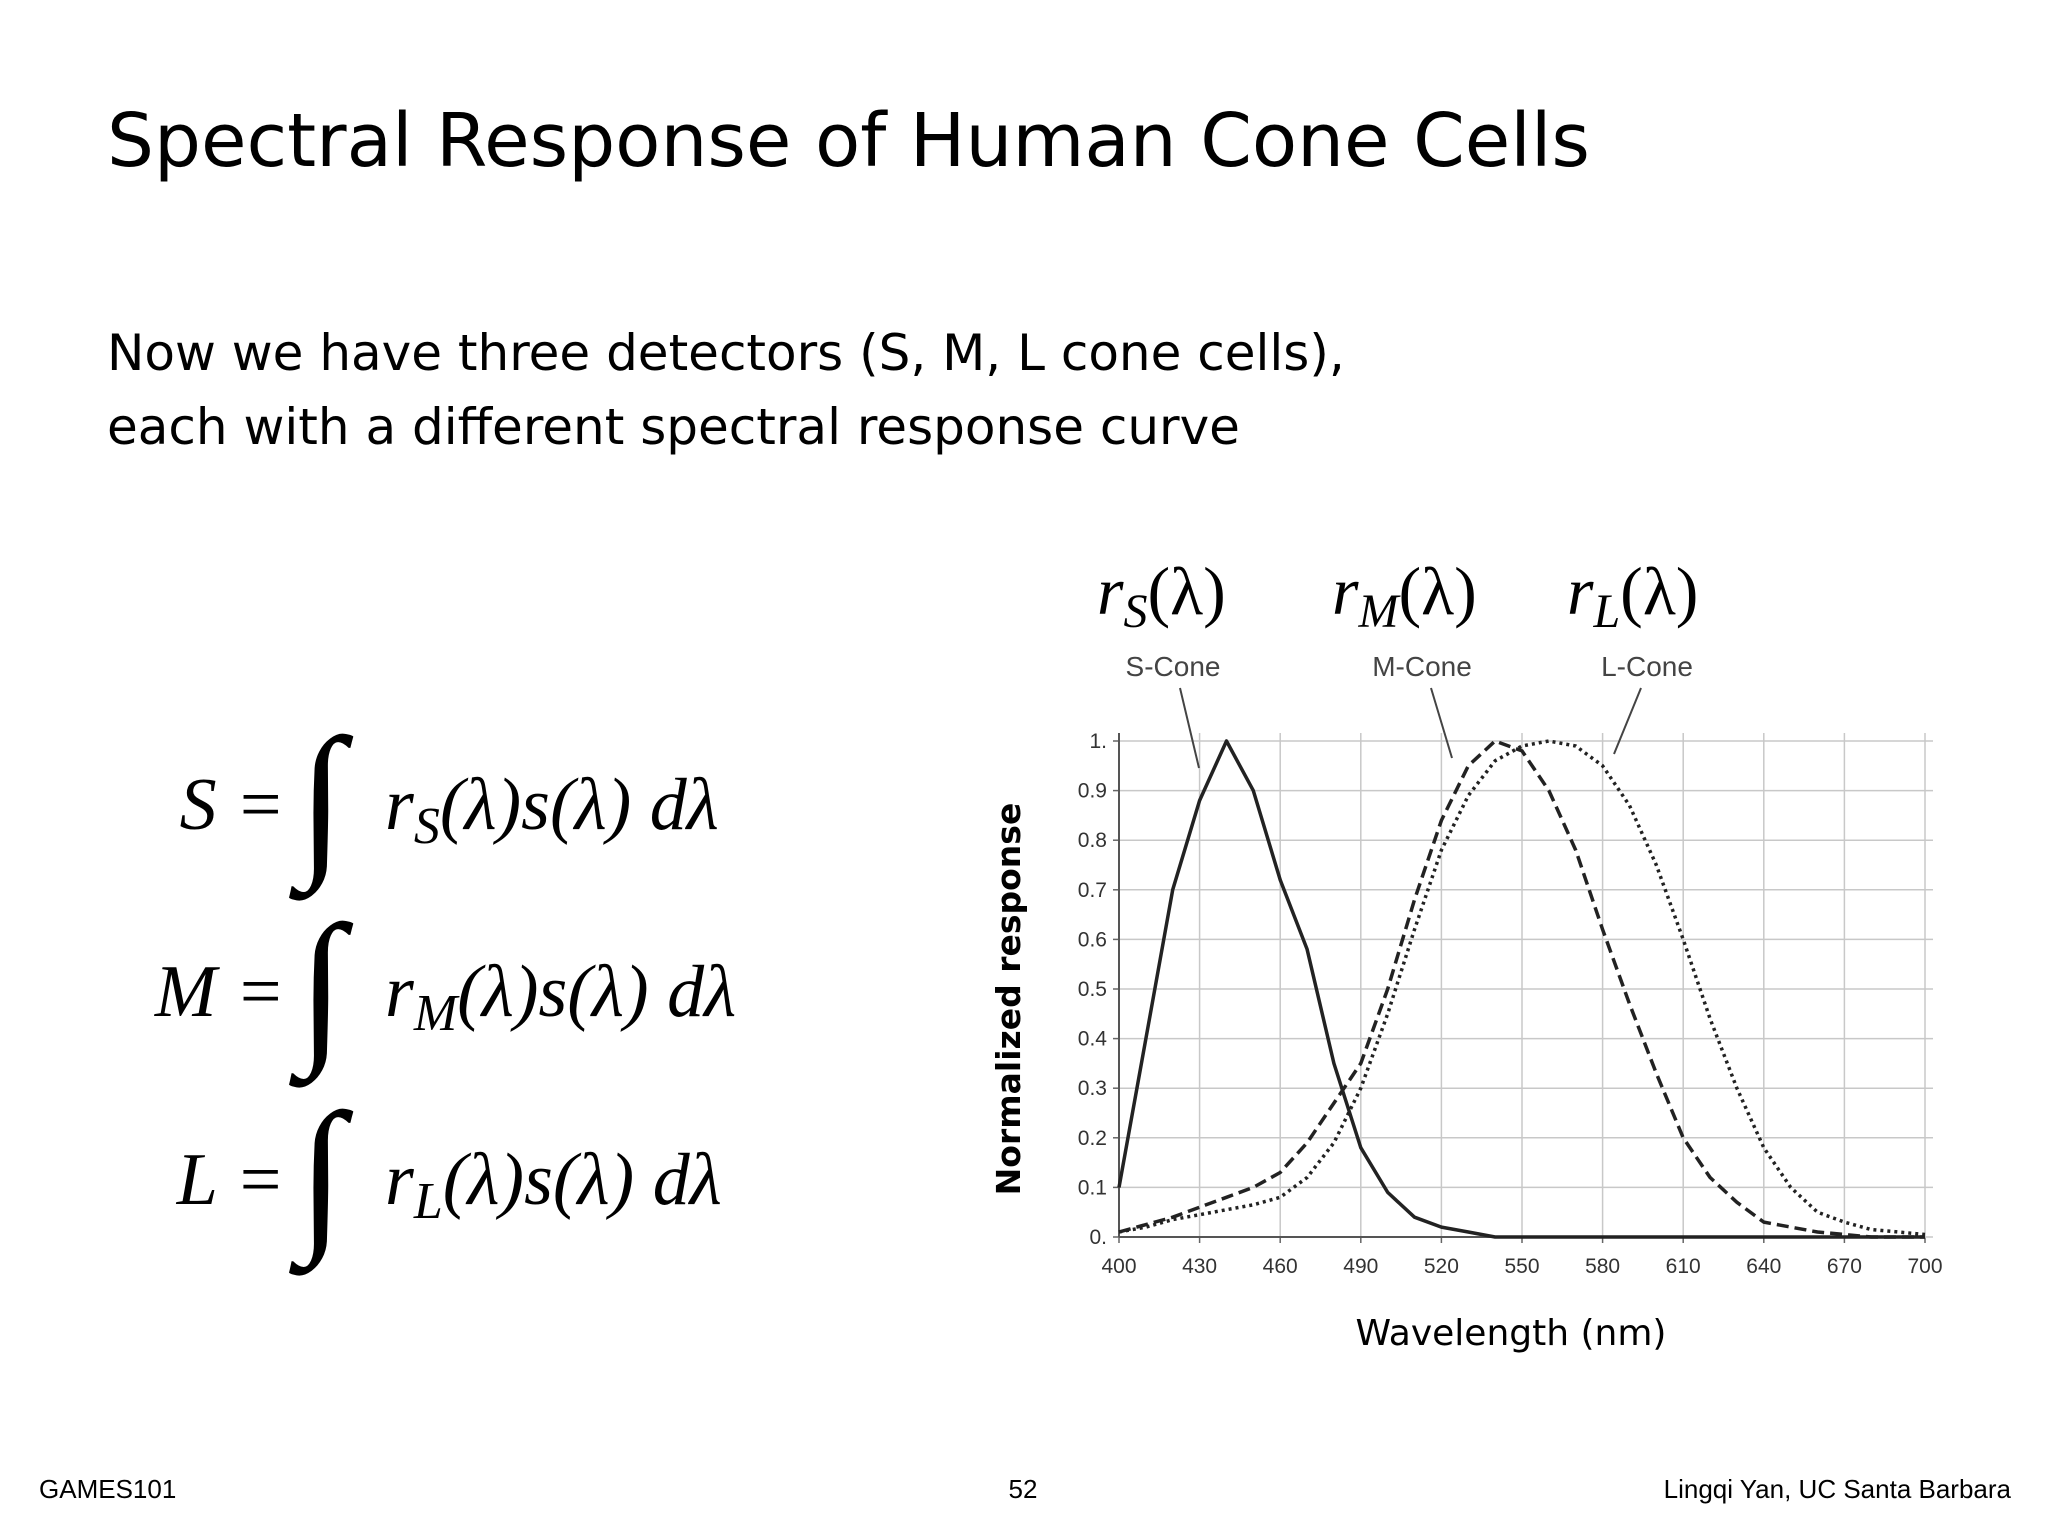 The width and height of the screenshot is (2048, 1536). Describe the element at coordinates (107, 1489) in the screenshot. I see `footer-left: GAMES101` at that location.